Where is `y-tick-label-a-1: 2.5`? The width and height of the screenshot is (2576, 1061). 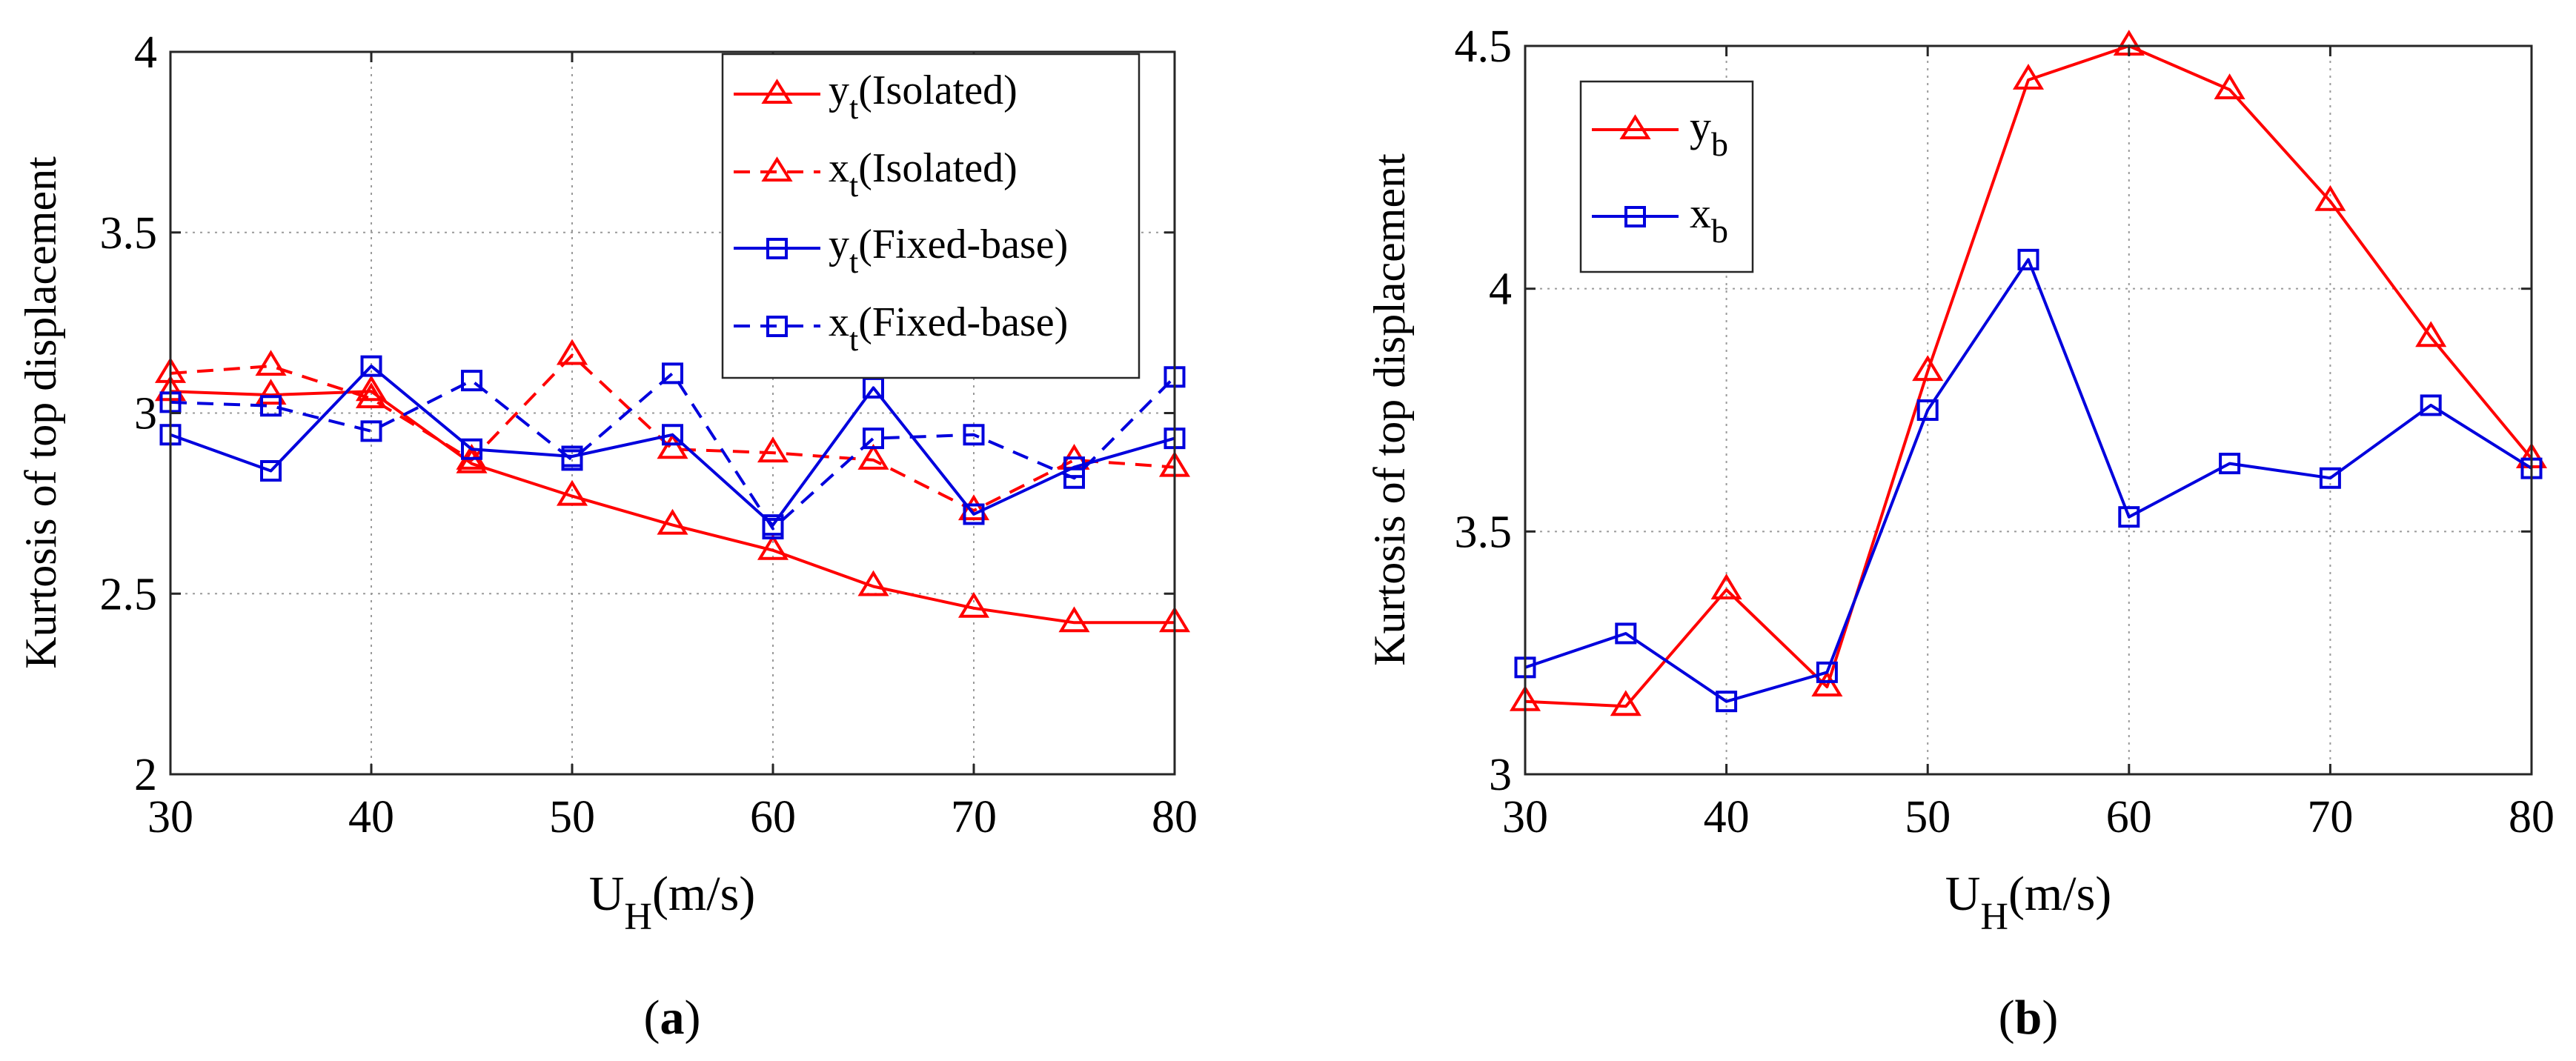
y-tick-label-a-1: 2.5 is located at coordinates (129, 594).